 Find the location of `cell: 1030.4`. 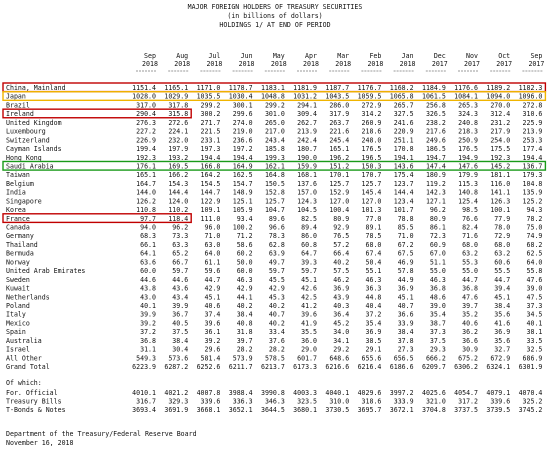

cell: 1030.4 is located at coordinates (241, 97).